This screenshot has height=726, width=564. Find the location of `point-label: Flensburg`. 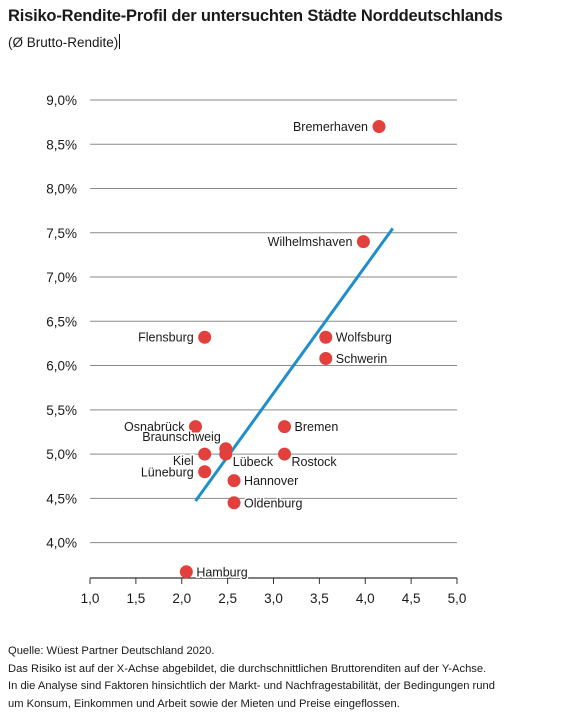

point-label: Flensburg is located at coordinates (166, 338).